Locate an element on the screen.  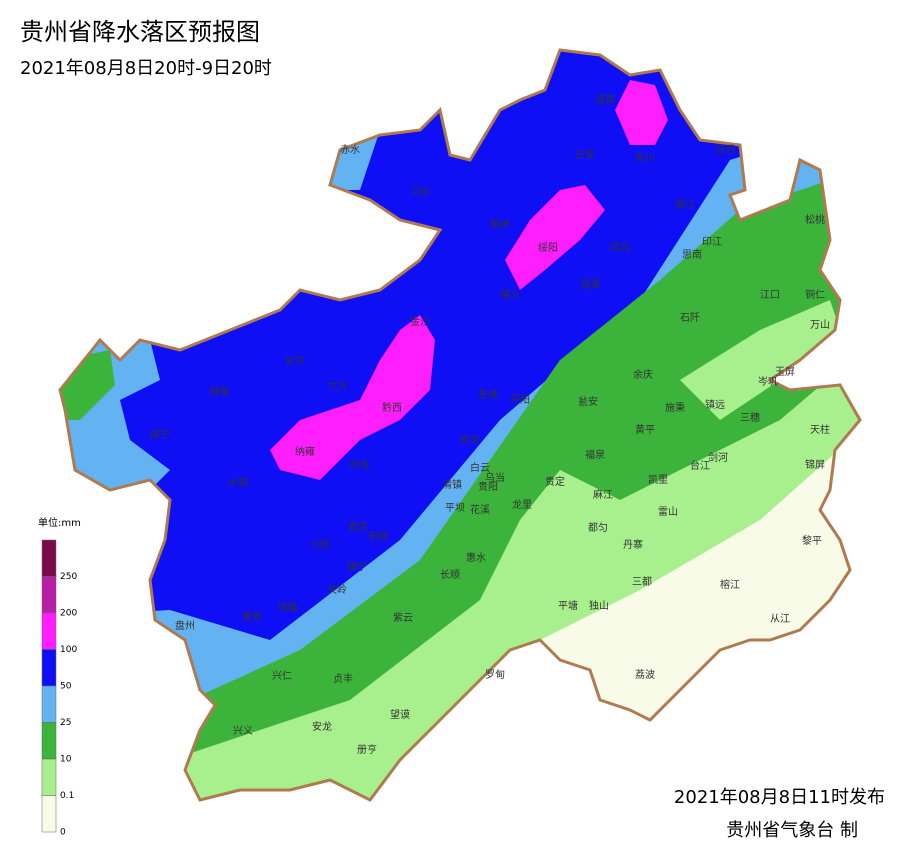
county-label: 毕节 is located at coordinates (295, 361).